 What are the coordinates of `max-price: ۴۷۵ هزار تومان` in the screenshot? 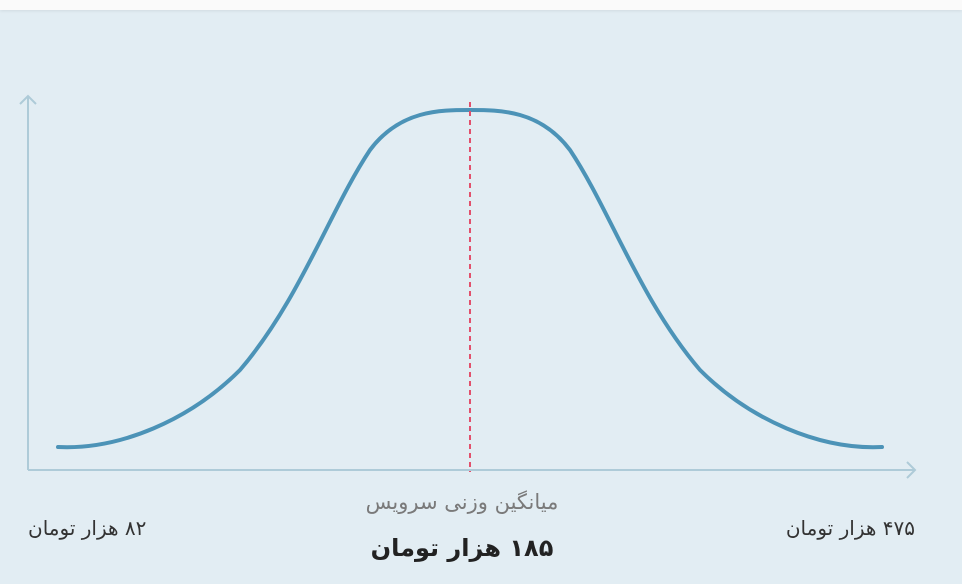 It's located at (850, 528).